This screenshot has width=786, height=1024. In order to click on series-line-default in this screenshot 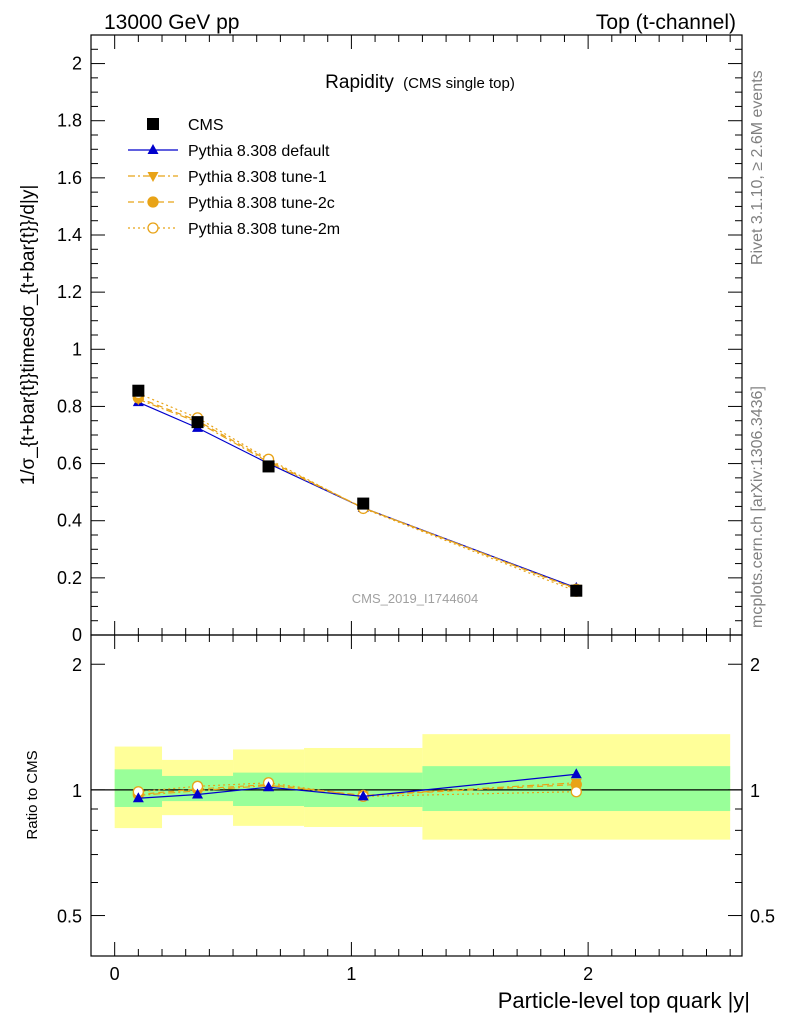, I will do `click(357, 495)`.